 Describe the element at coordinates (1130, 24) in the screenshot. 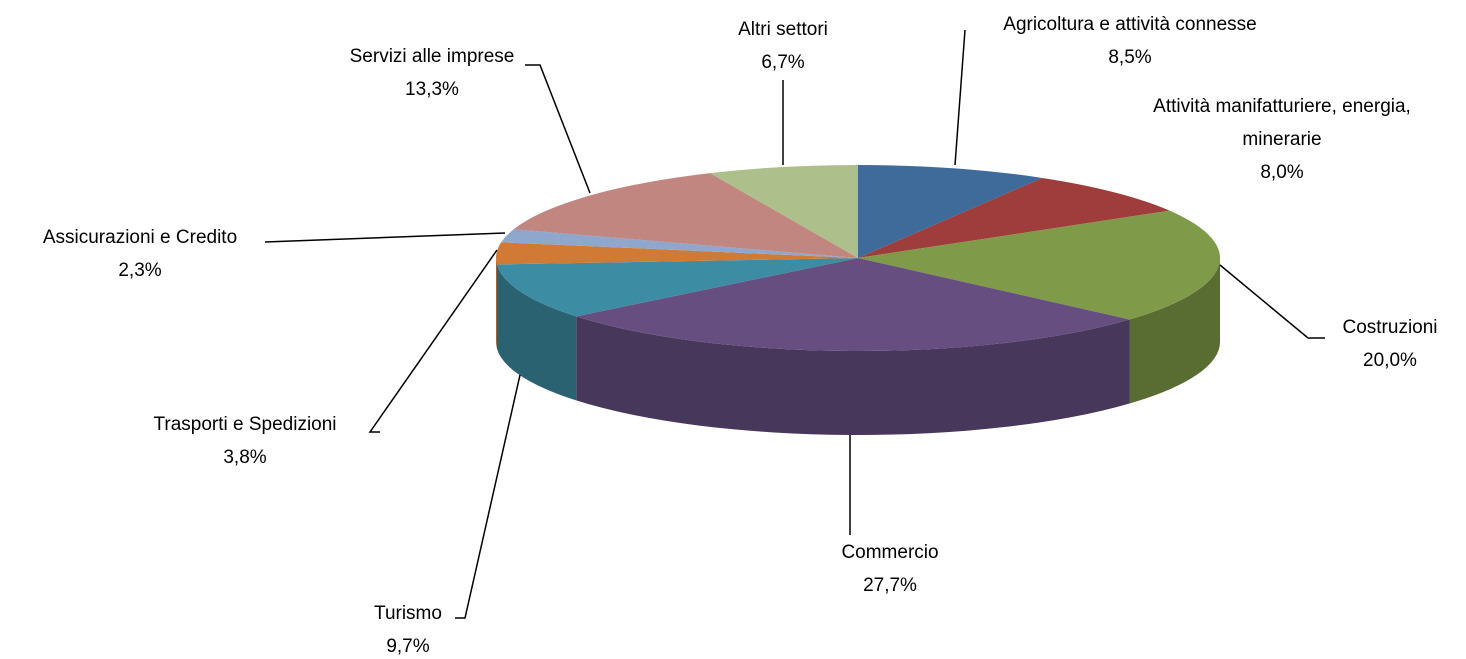

I see `category-label: Agricoltura e attività connesse` at that location.